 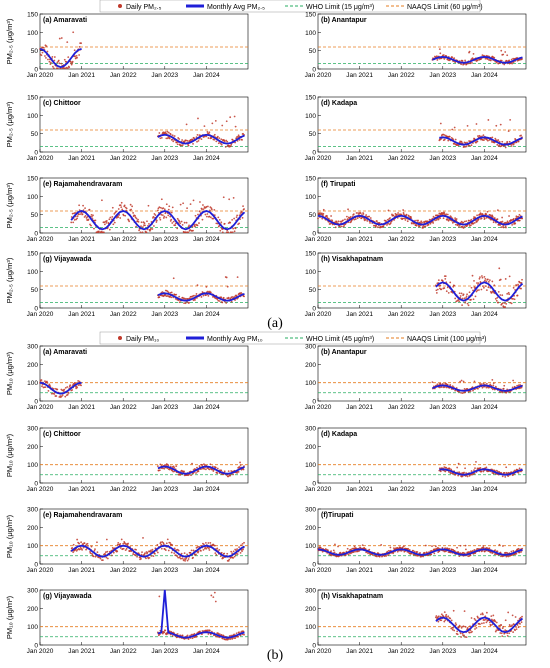 What do you see at coordinates (144, 41) in the screenshot?
I see `subplot-aamaravati` at bounding box center [144, 41].